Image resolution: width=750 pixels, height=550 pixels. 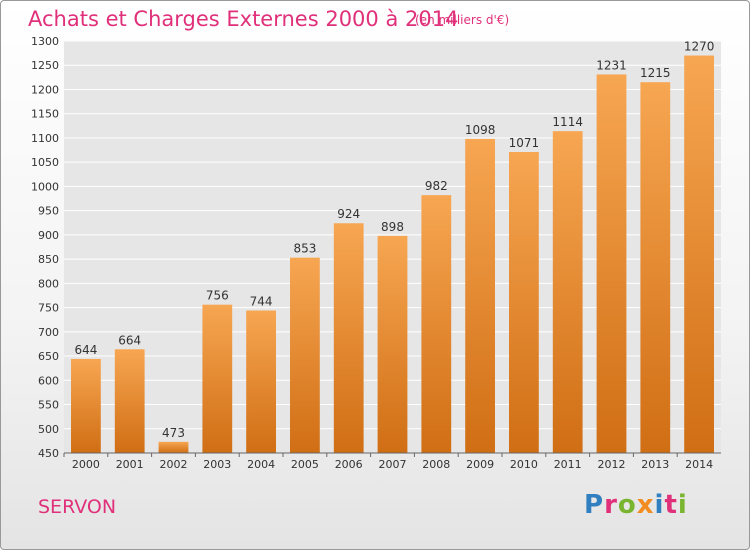 I want to click on y-tick-label: 950, so click(x=48, y=211).